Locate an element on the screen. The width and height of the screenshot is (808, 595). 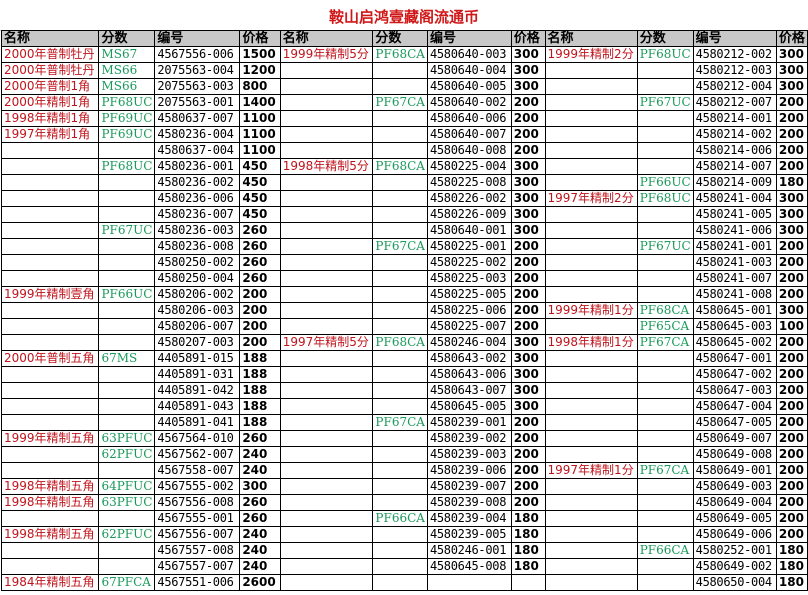
price-cell: 260 is located at coordinates (260, 262).